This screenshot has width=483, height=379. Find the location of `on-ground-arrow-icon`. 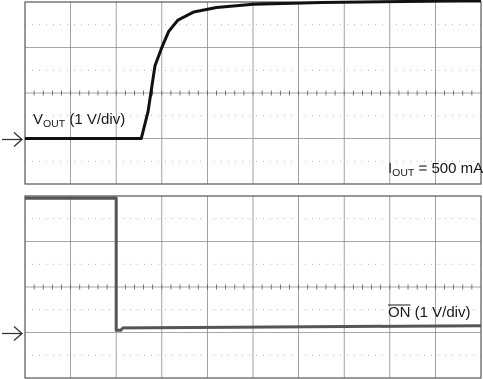

on-ground-arrow-icon is located at coordinates (12, 333).